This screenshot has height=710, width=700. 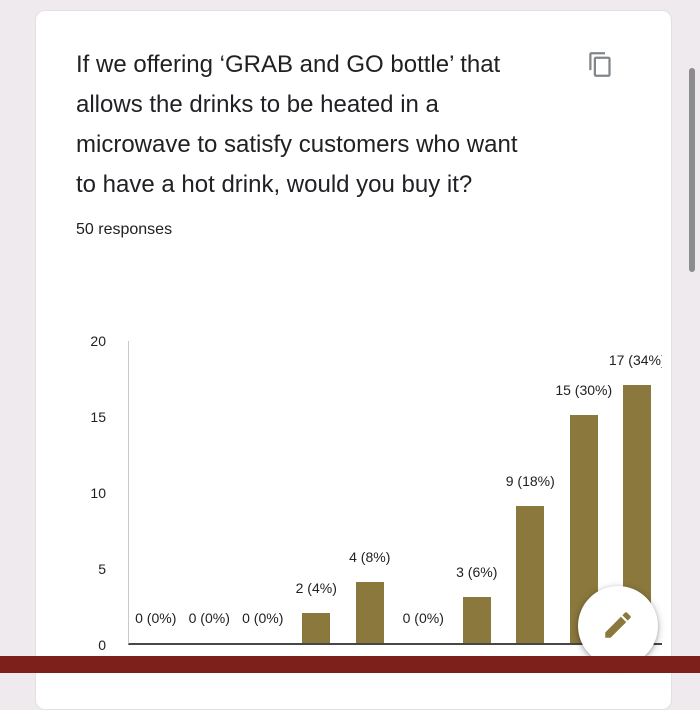 What do you see at coordinates (370, 505) in the screenshot?
I see `bar-slot: 4 (8%)5` at bounding box center [370, 505].